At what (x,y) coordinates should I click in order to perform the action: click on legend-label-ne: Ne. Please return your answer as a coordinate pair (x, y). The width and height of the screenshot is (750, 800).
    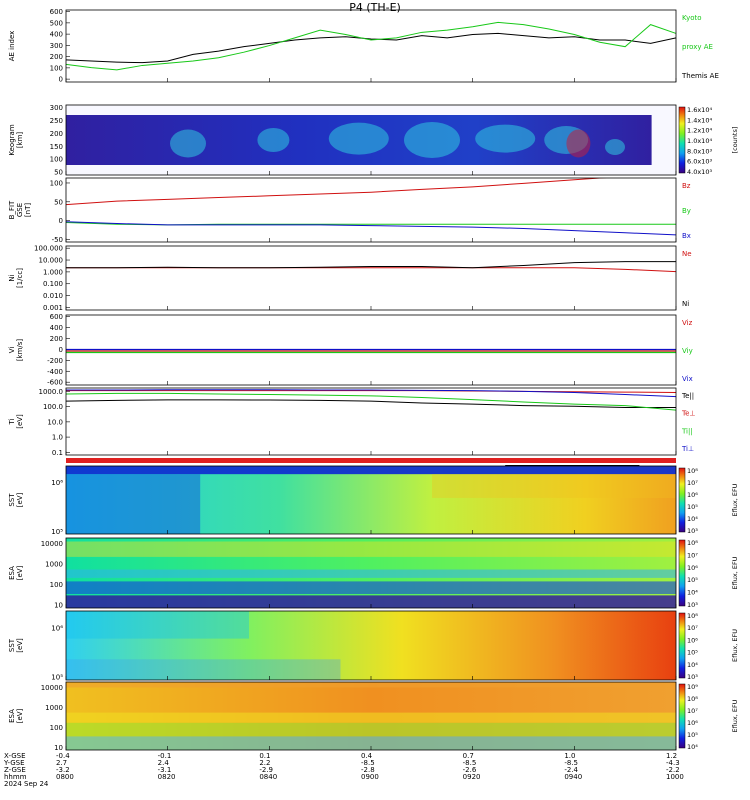
    Looking at the image, I should click on (687, 254).